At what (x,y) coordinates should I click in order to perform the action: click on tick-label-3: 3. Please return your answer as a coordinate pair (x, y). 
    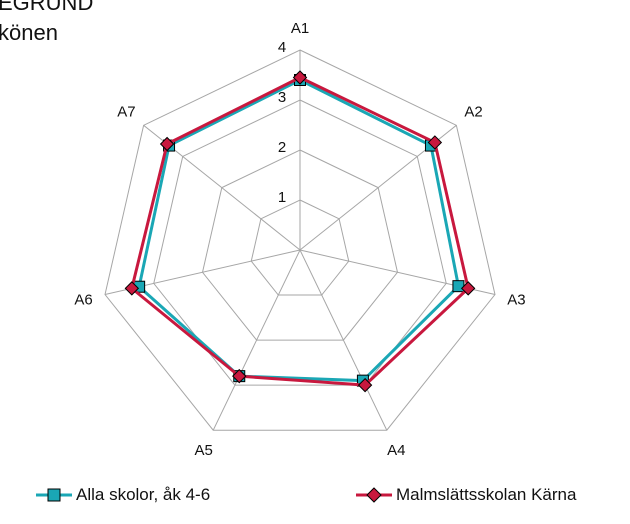
    Looking at the image, I should click on (282, 97).